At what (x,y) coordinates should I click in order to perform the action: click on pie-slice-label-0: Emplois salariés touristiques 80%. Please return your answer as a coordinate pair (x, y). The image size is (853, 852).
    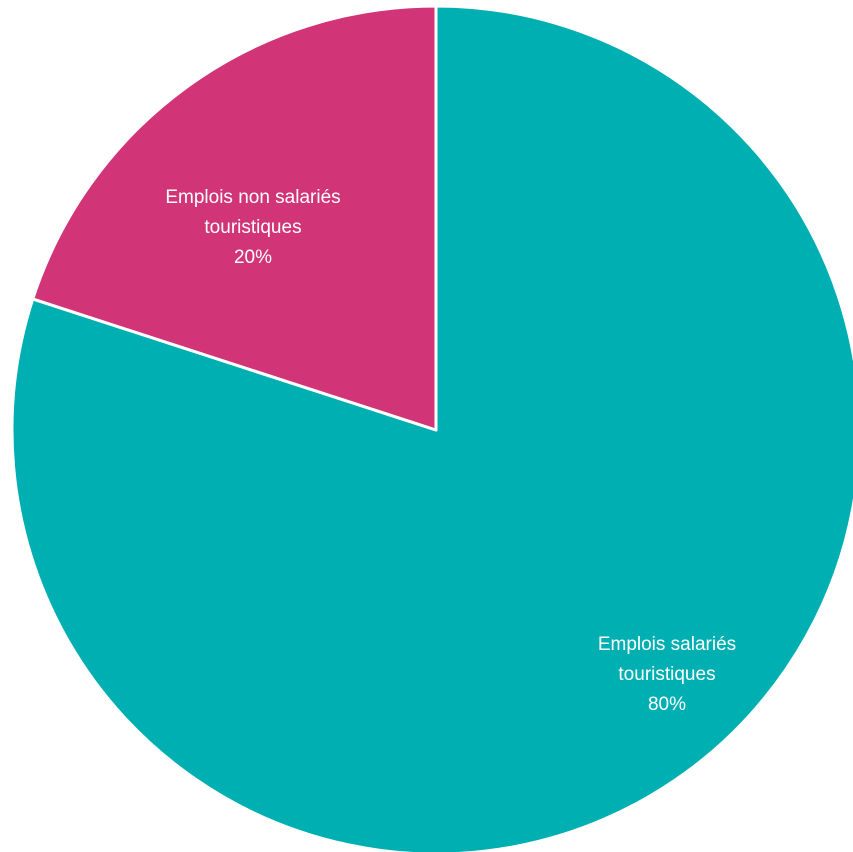
    Looking at the image, I should click on (667, 674).